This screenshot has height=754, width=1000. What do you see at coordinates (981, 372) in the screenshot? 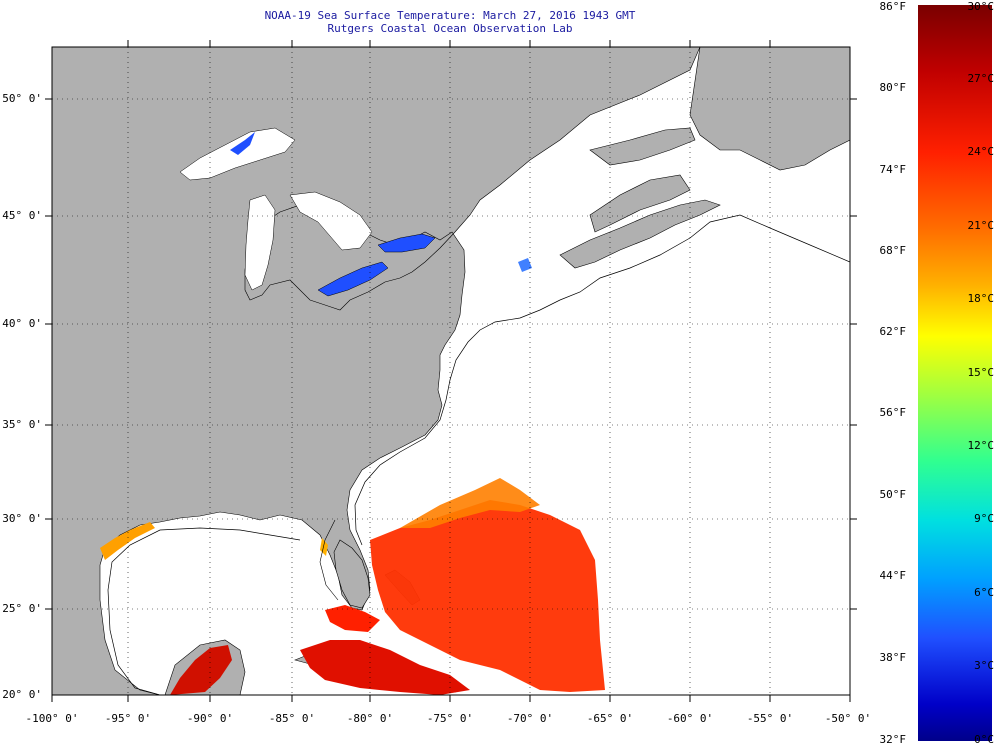
I see `colorbar-c-label: 15°C` at bounding box center [981, 372].